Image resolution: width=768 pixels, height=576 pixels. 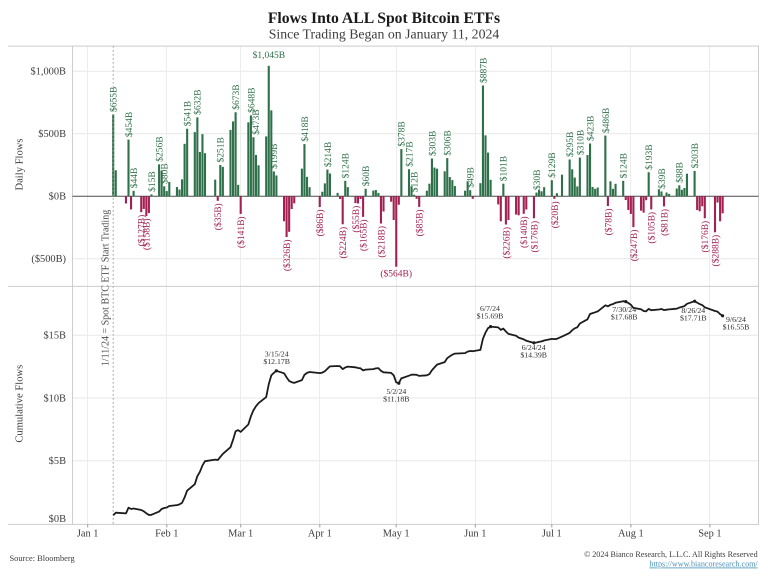 I want to click on svg-text: ($224B), so click(x=343, y=243).